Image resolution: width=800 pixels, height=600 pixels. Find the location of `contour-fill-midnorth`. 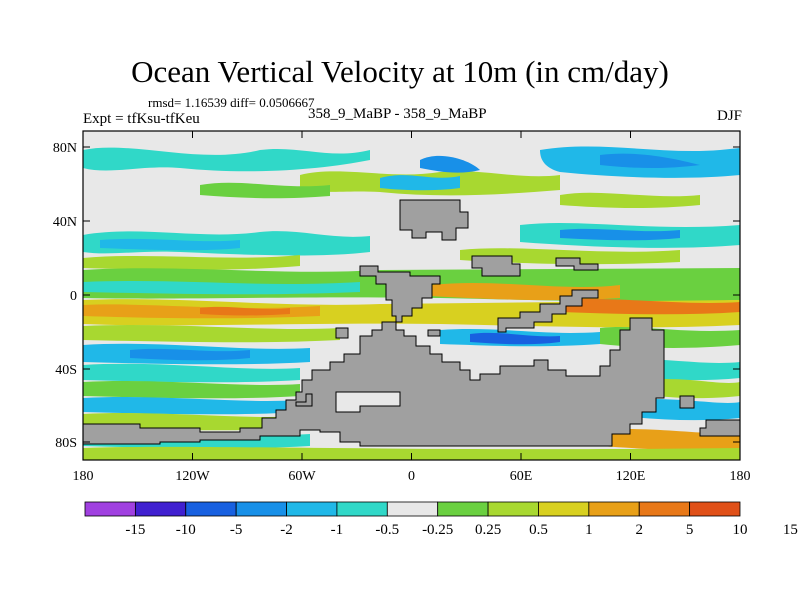

contour-fill-midnorth is located at coordinates (411, 246).